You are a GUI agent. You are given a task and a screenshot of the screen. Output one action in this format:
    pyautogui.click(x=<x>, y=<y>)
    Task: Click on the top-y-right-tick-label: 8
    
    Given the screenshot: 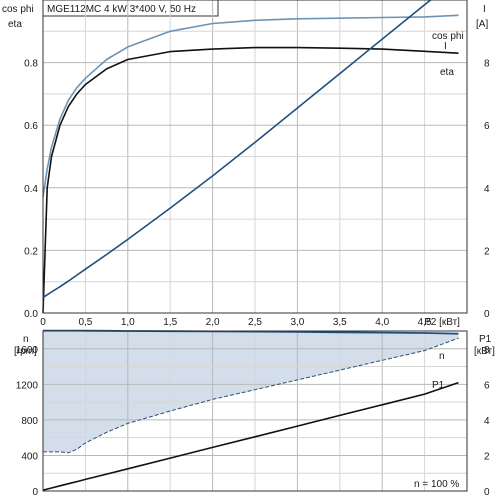 What is the action you would take?
    pyautogui.click(x=487, y=64)
    